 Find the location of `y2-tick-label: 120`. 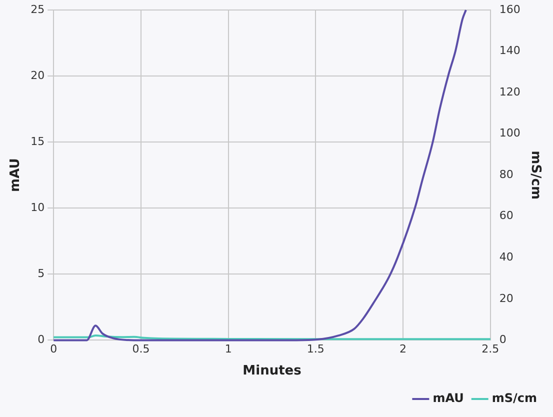

y2-tick-label: 120 is located at coordinates (509, 91).